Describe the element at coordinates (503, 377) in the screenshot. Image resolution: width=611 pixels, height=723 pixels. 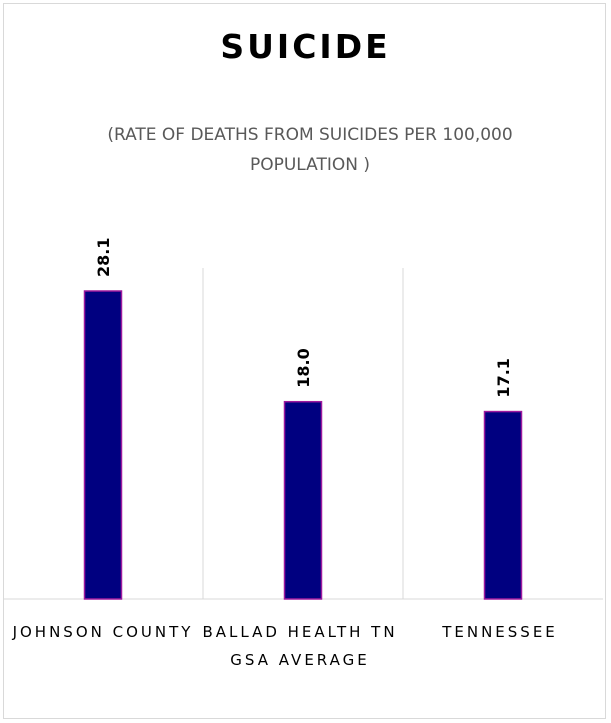
I see `data-label-2: 17.1` at that location.